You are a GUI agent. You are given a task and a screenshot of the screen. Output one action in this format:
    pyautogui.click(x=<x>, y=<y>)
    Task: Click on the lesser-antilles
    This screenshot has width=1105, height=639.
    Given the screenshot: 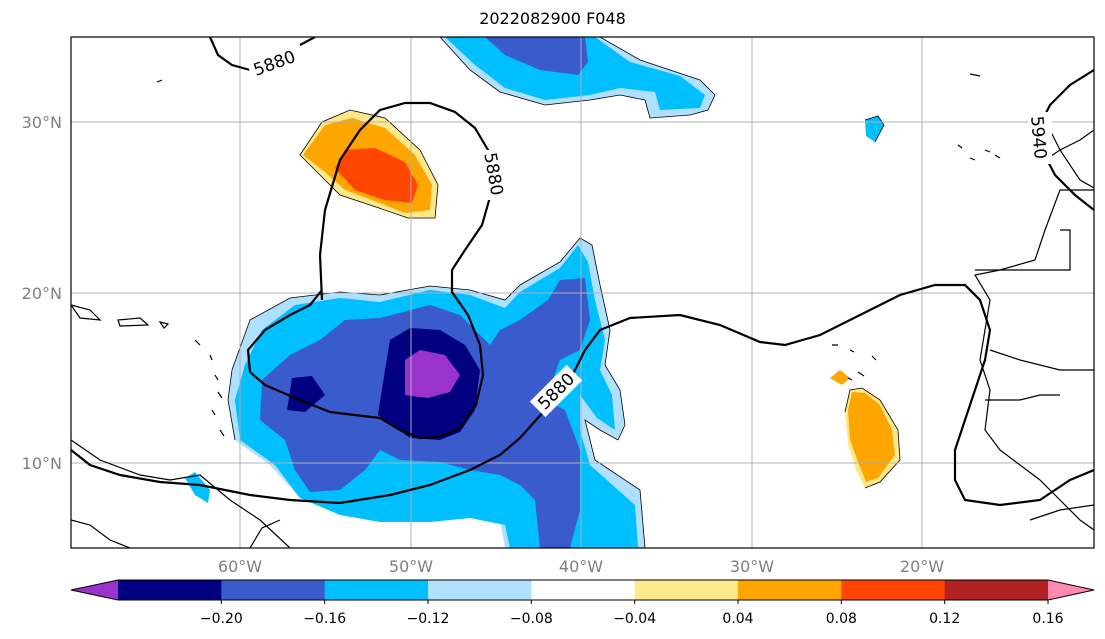 What is the action you would take?
    pyautogui.click(x=209, y=388)
    